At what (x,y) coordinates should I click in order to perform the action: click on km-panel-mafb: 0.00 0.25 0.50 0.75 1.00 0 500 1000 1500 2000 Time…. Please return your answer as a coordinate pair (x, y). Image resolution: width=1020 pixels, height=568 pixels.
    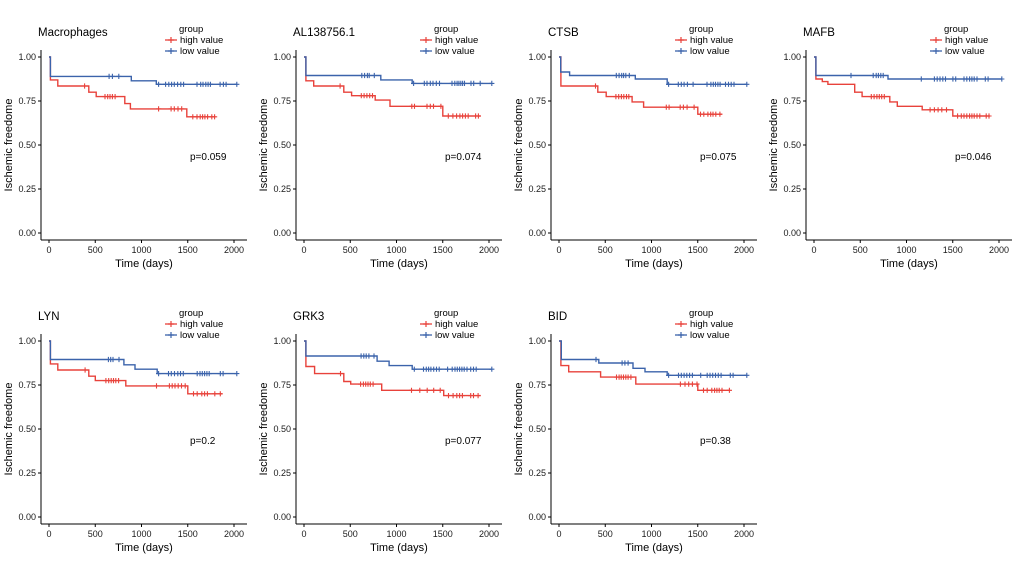
    Looking at the image, I should click on (892, 142).